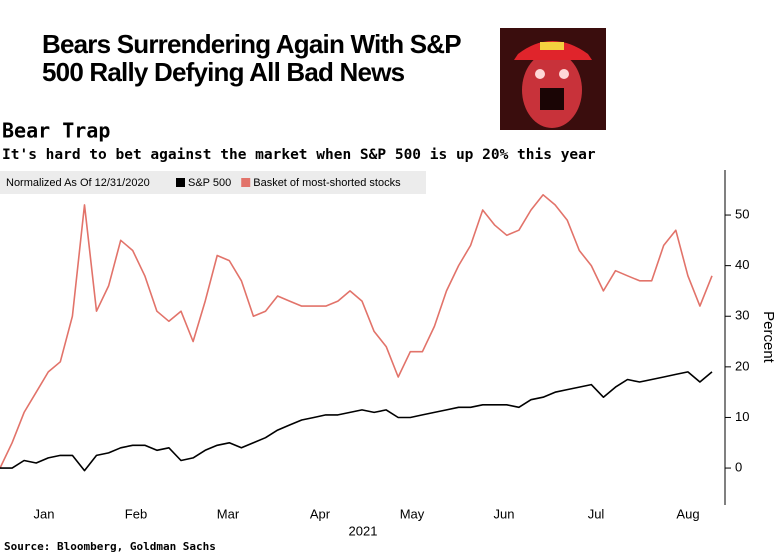 The width and height of the screenshot is (780, 554). What do you see at coordinates (327, 183) in the screenshot?
I see `legend-label: Basket of most-shorted stocks` at bounding box center [327, 183].